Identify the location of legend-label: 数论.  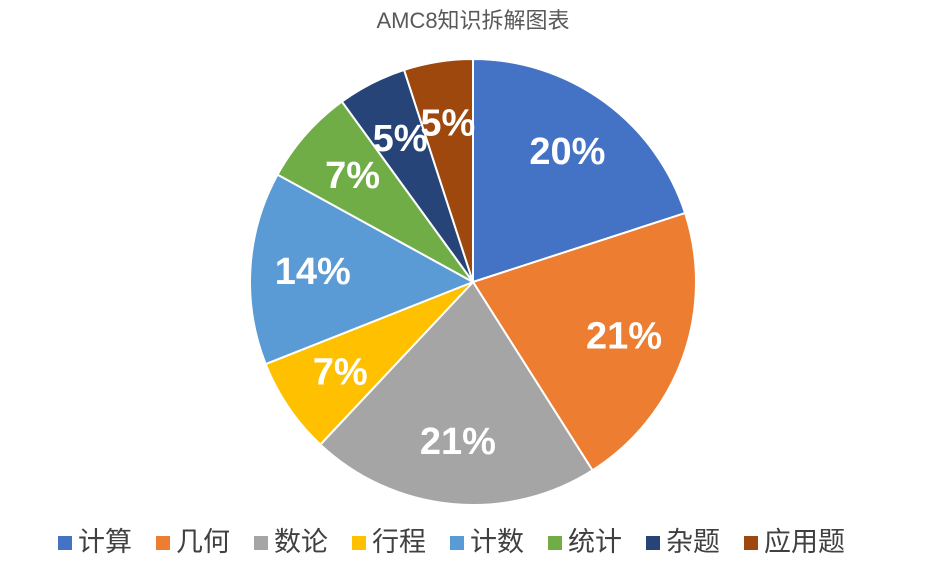
(301, 542).